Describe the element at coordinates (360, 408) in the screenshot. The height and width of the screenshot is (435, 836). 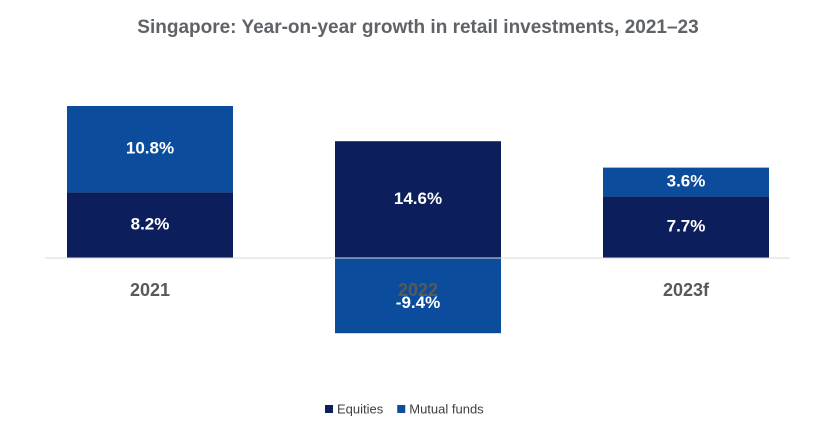
I see `legend-label: Equities` at that location.